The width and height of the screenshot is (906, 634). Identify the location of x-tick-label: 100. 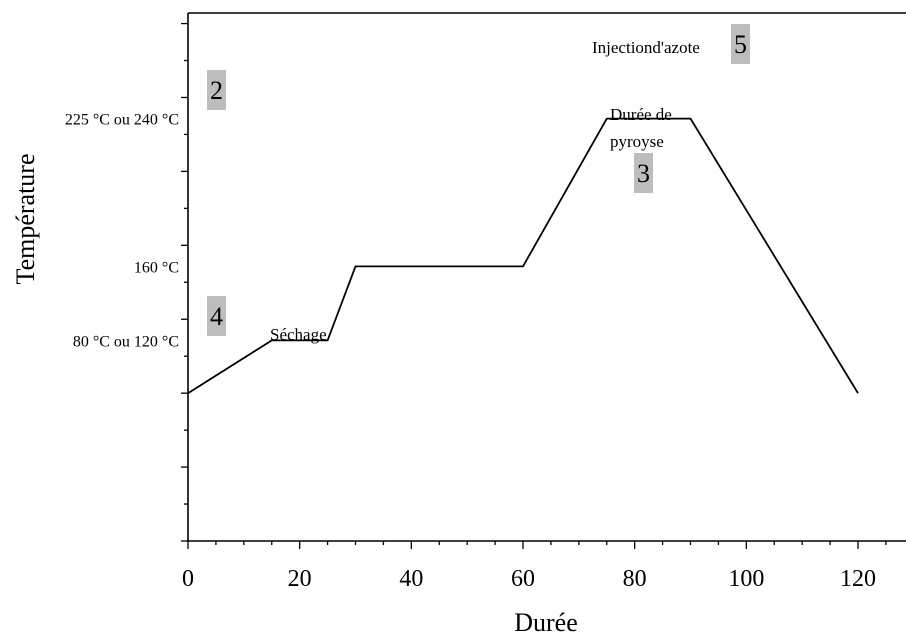
(746, 579).